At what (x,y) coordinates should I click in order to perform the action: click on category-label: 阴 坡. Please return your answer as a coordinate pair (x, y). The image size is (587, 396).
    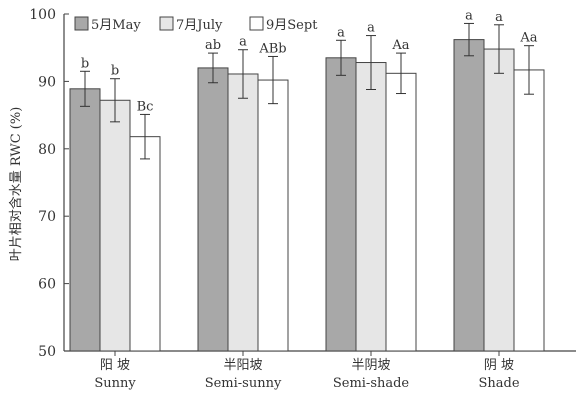
    Looking at the image, I should click on (499, 365).